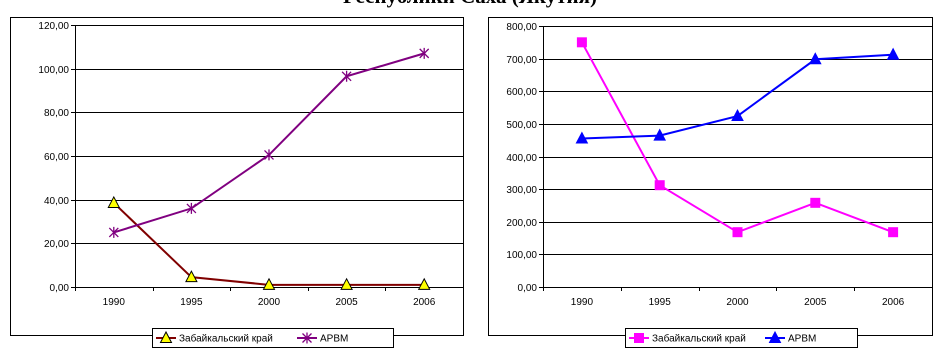 The height and width of the screenshot is (352, 941). Describe the element at coordinates (521, 125) in the screenshot. I see `y-tick-label: 500,00` at that location.